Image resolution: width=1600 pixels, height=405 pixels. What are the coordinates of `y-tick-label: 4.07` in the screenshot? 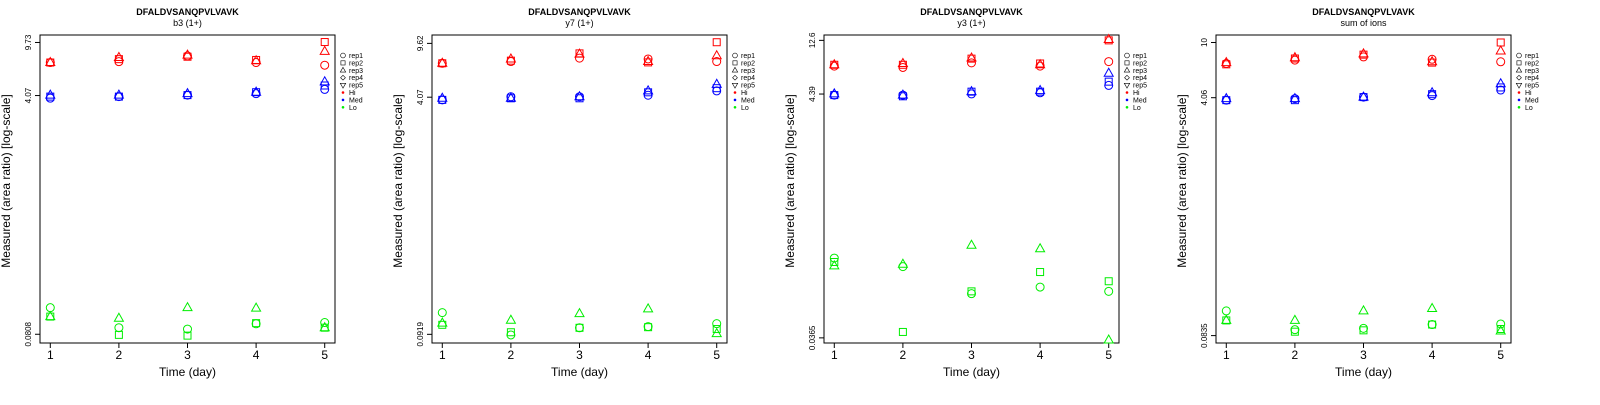 It's located at (28, 95).